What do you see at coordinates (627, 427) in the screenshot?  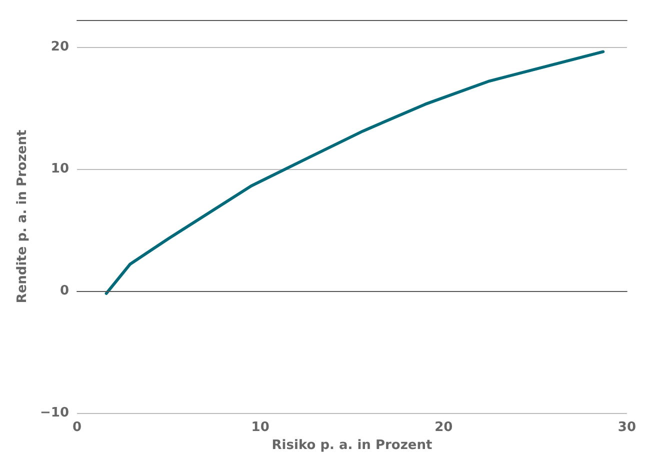 I see `x-tick-label: 30` at bounding box center [627, 427].